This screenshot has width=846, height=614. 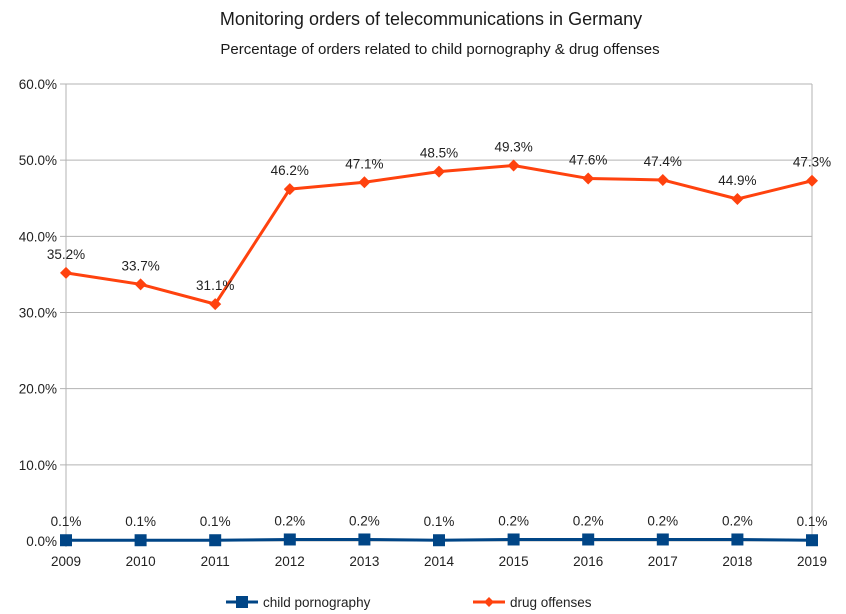 I want to click on legend-marker-diamond, so click(x=489, y=602).